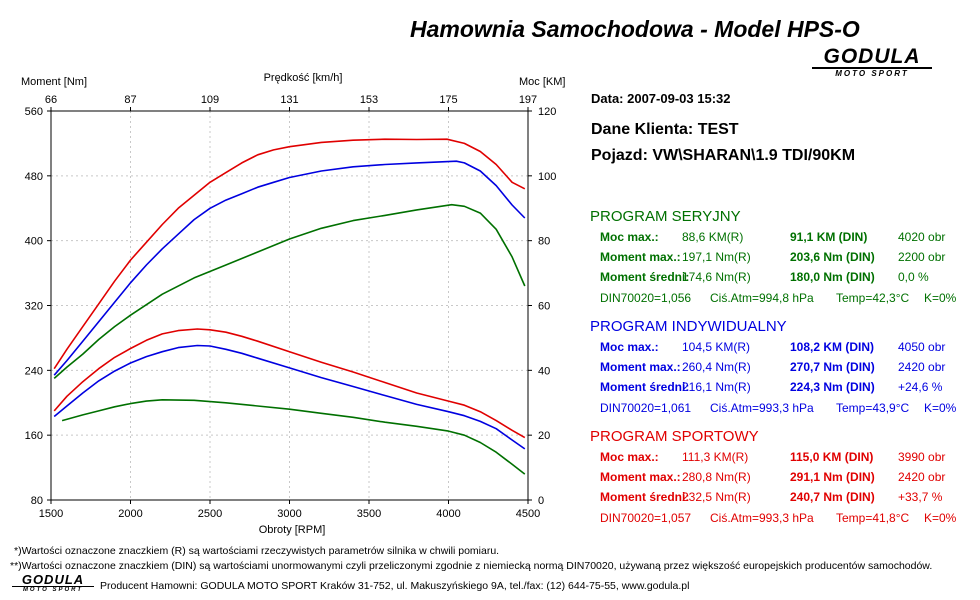  What do you see at coordinates (210, 514) in the screenshot?
I see `x-tick-label: 2500` at bounding box center [210, 514].